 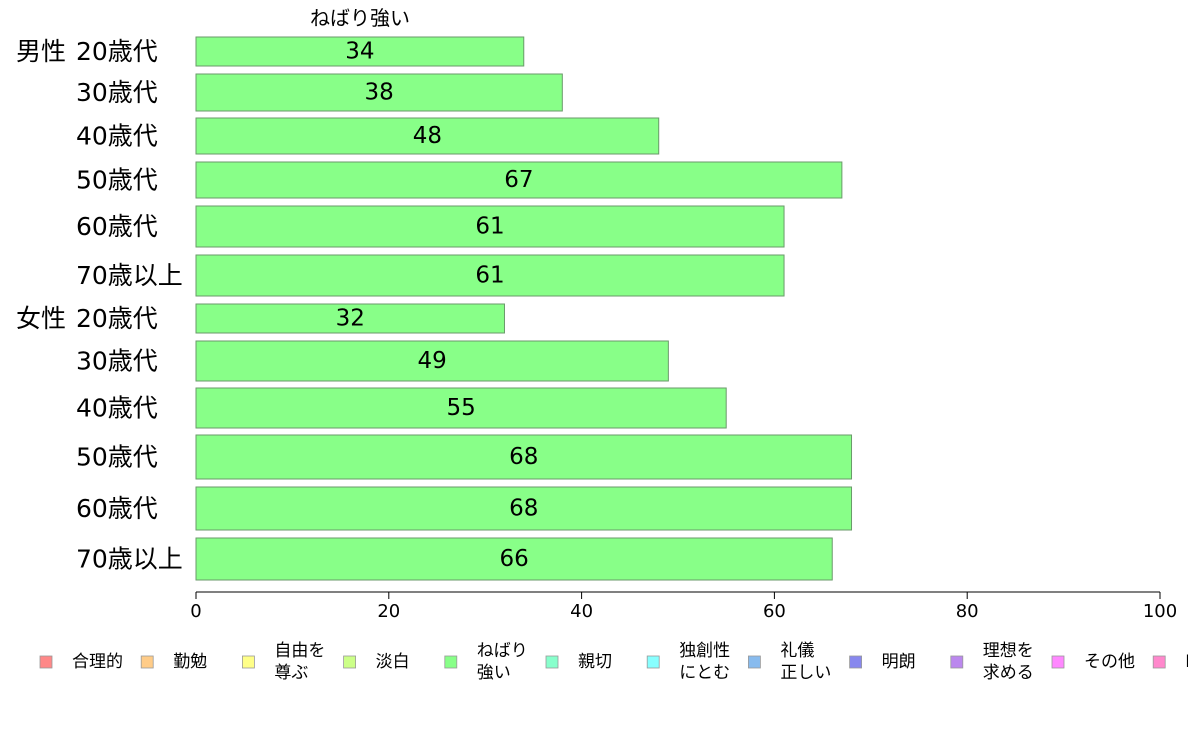 What do you see at coordinates (41, 318) in the screenshot?
I see `group-label: 女性` at bounding box center [41, 318].